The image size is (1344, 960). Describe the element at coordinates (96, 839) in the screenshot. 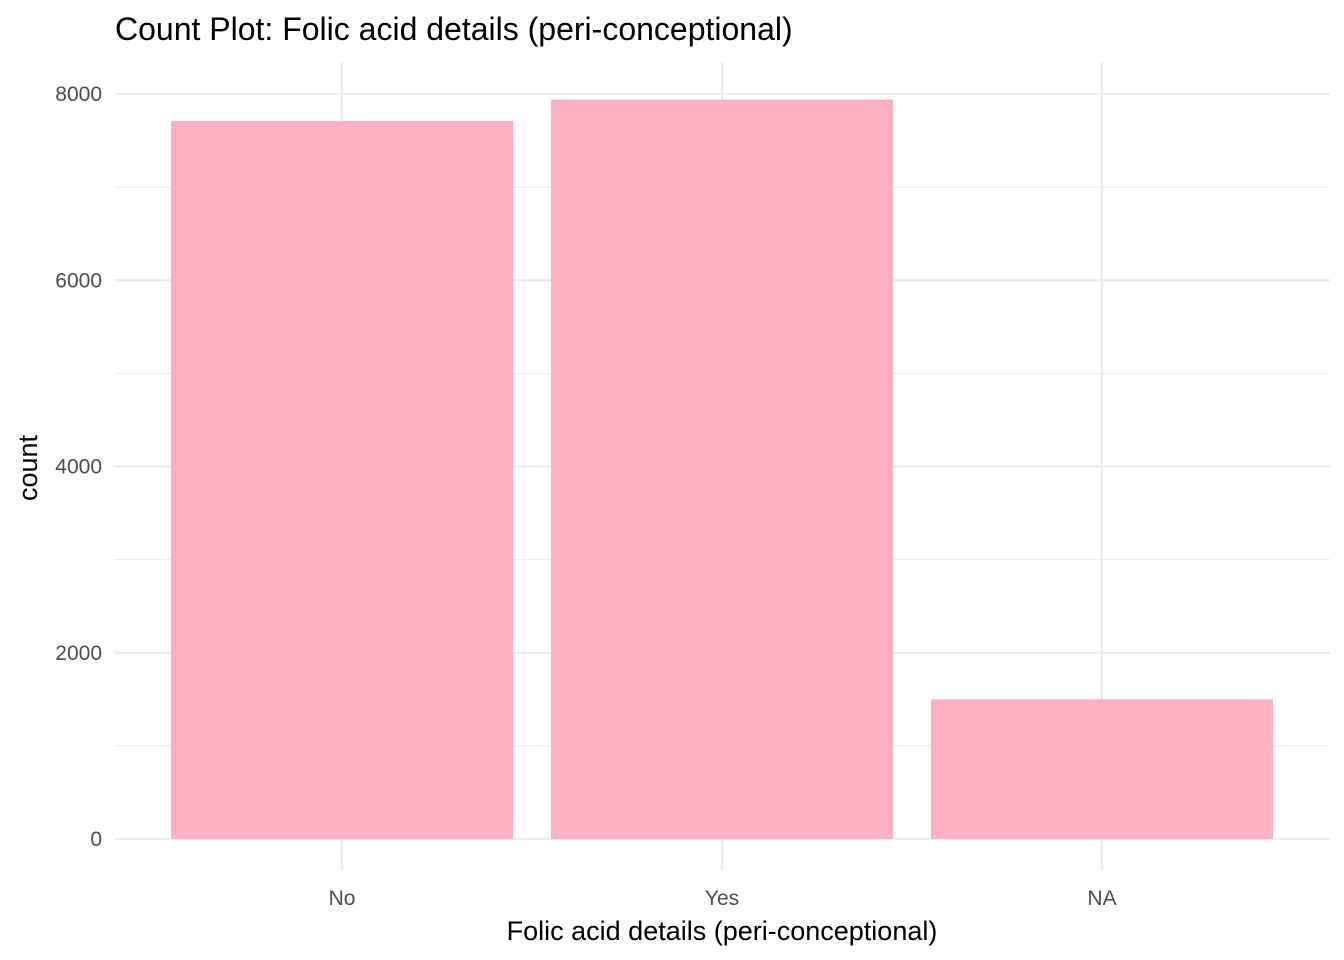

I see `y-tick-label: 0` at that location.